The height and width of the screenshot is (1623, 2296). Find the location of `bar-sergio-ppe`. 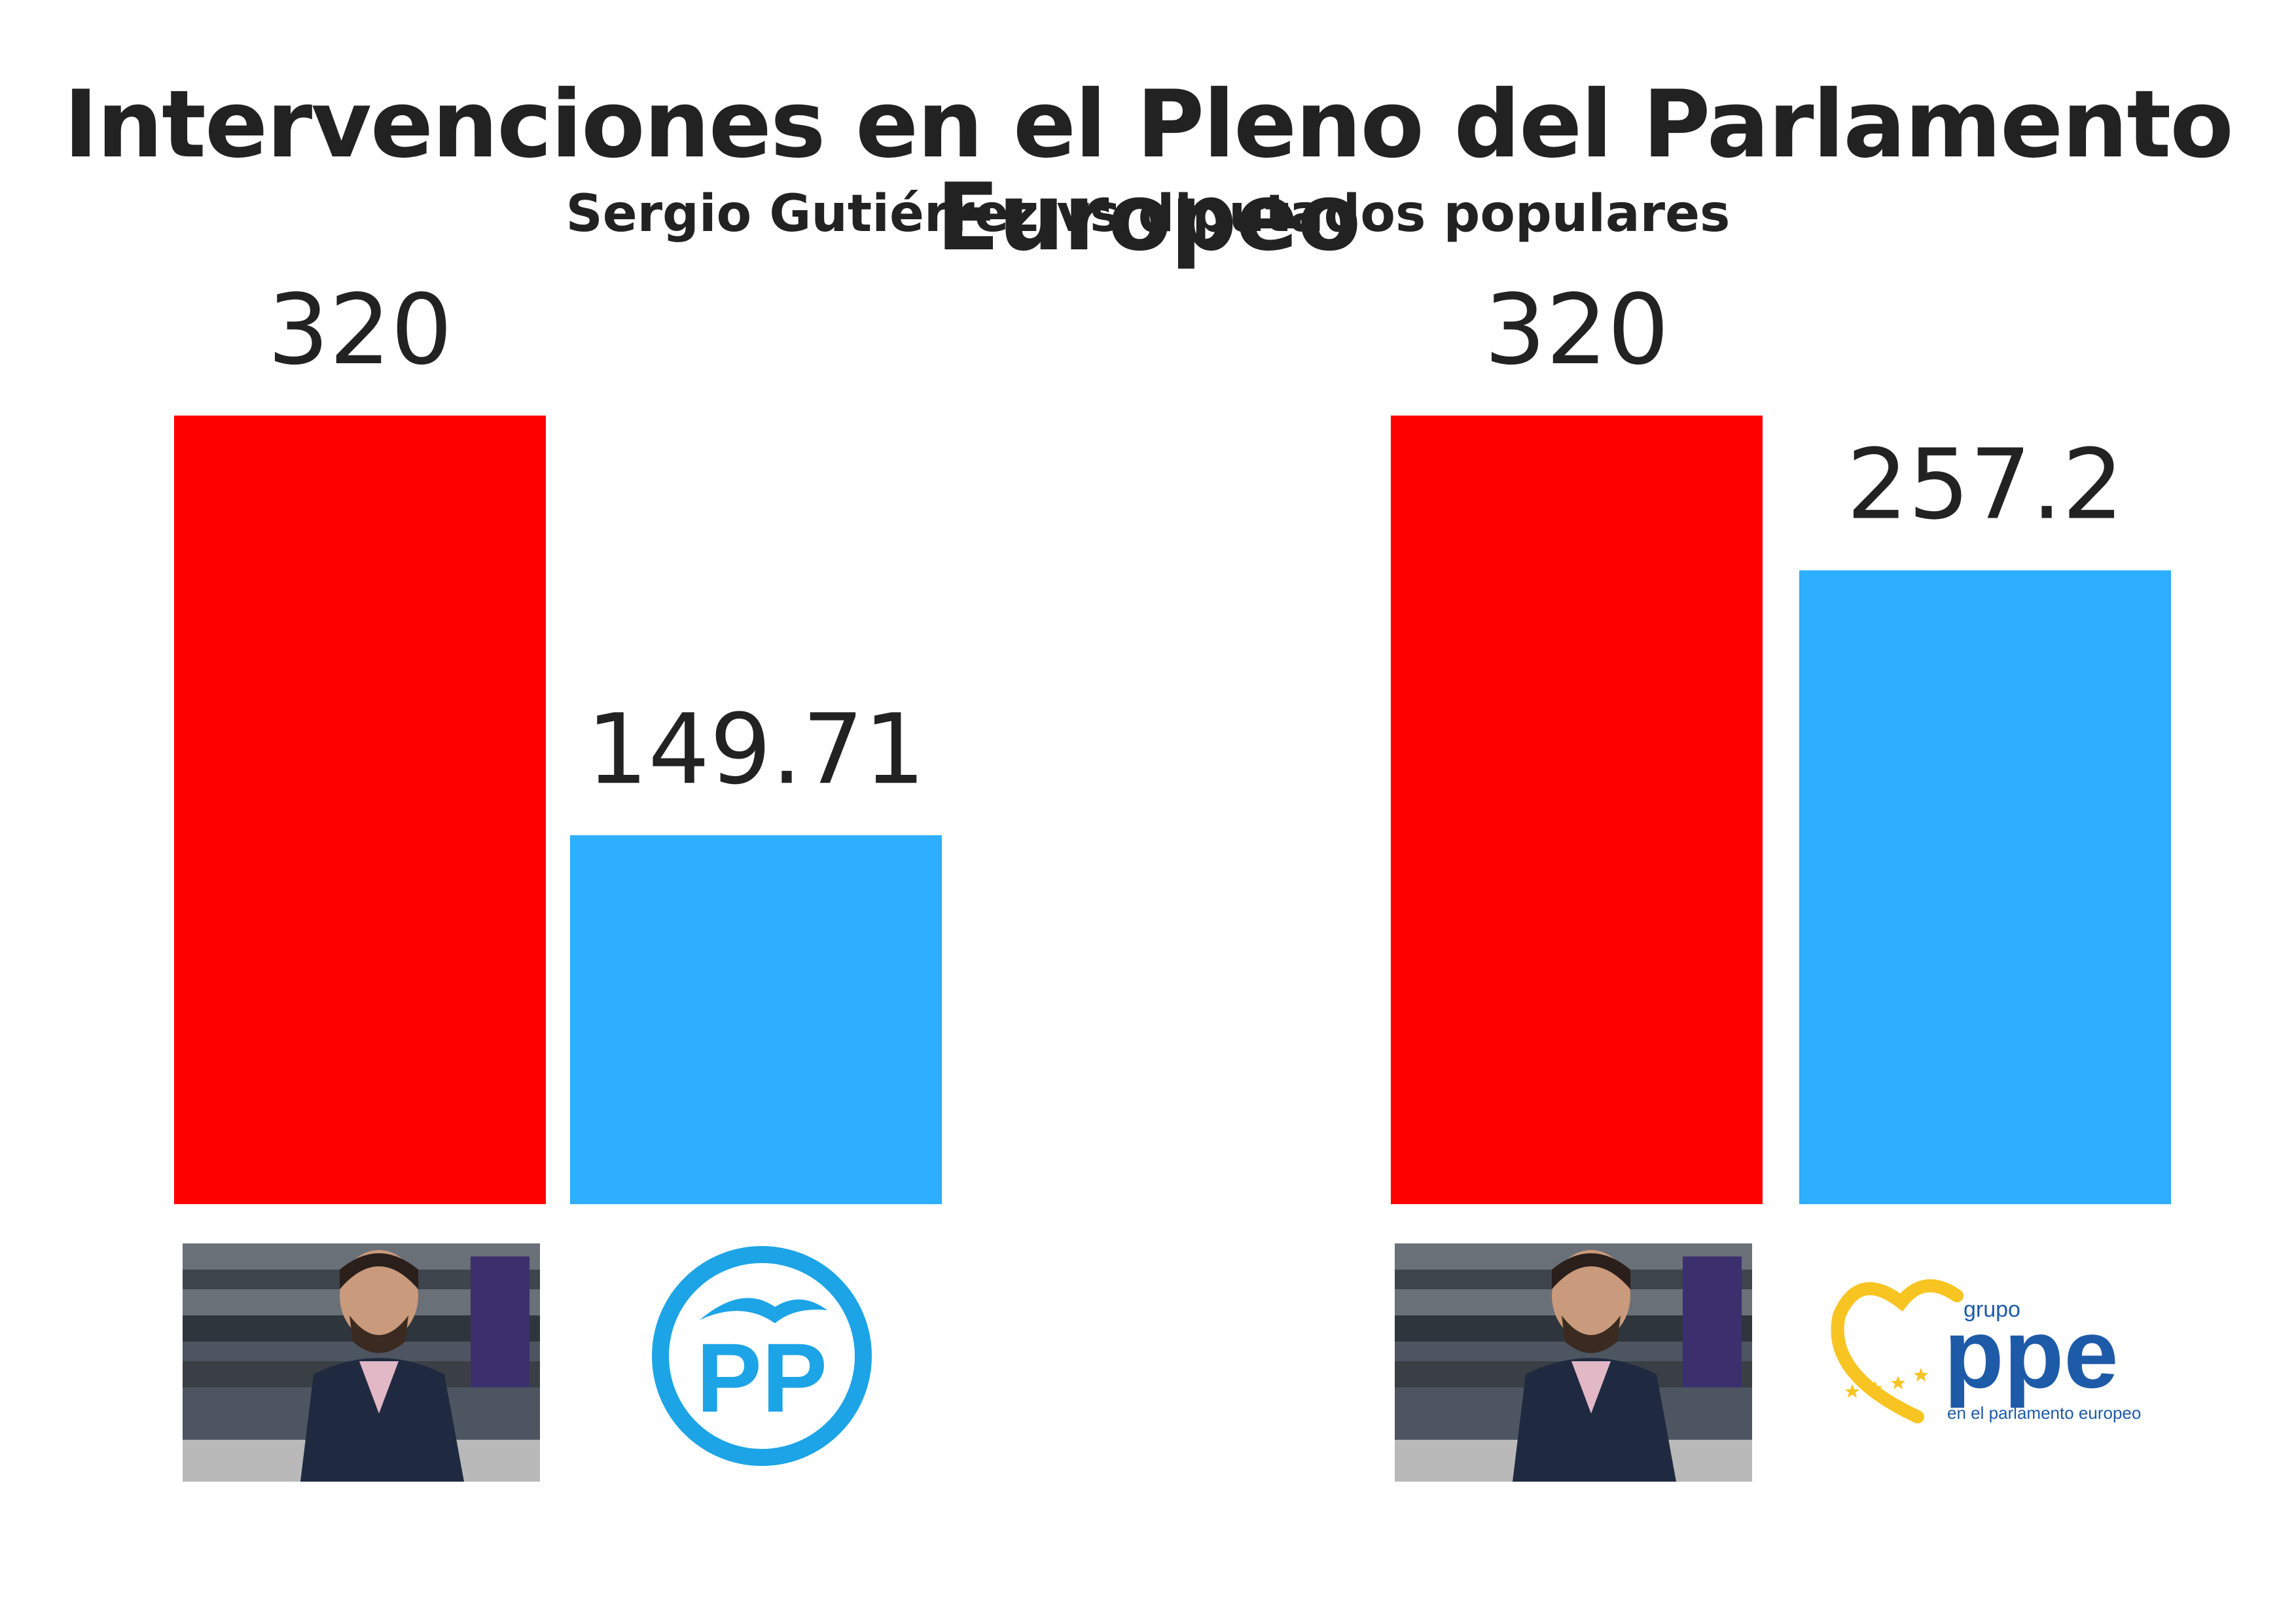

bar-sergio-ppe is located at coordinates (1577, 810).